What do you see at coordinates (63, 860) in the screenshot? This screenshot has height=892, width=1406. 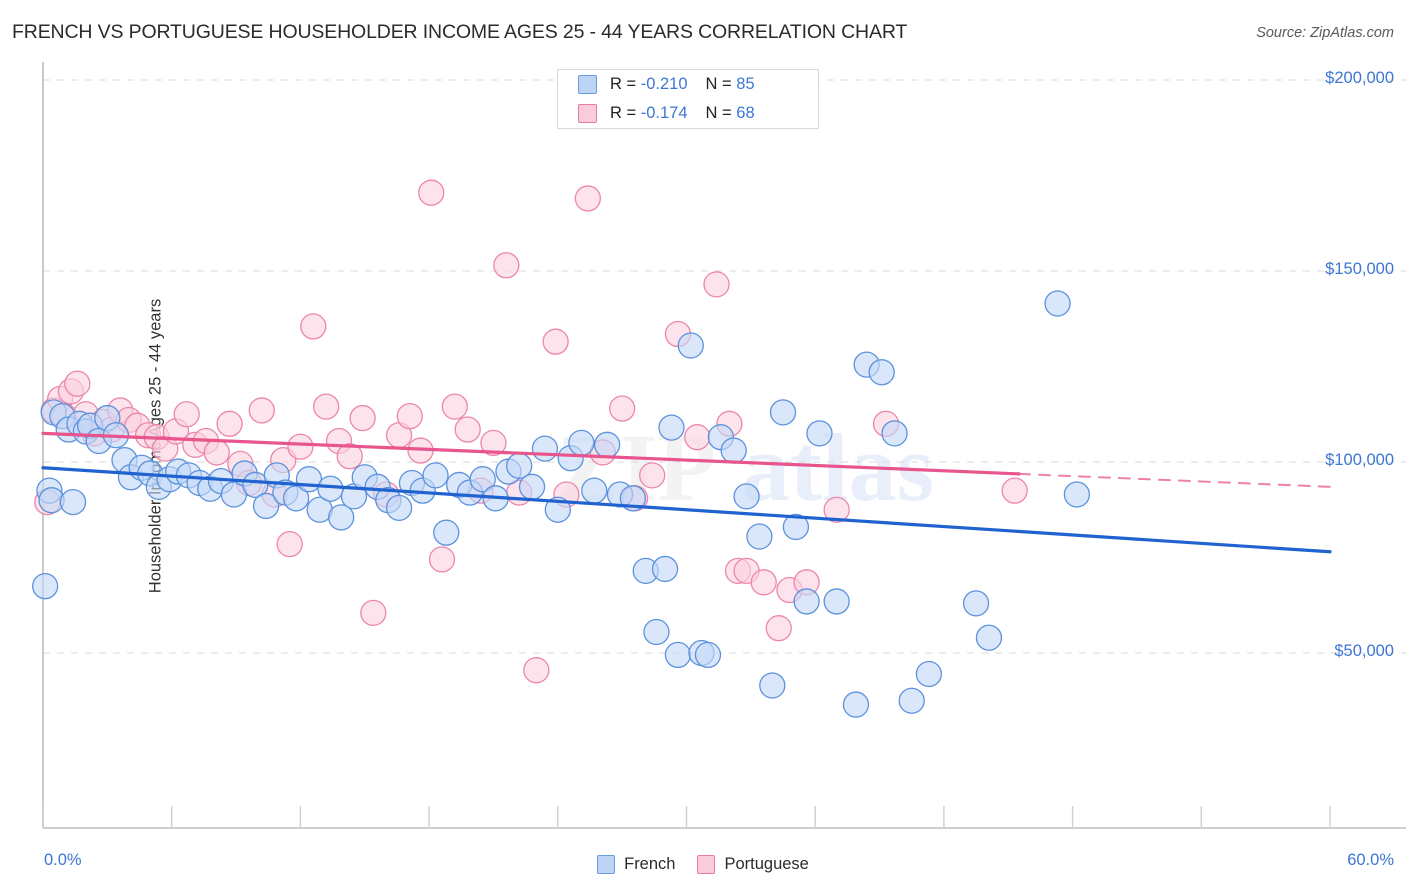 I see `x-tick-label-min: 0.0%` at bounding box center [63, 860].